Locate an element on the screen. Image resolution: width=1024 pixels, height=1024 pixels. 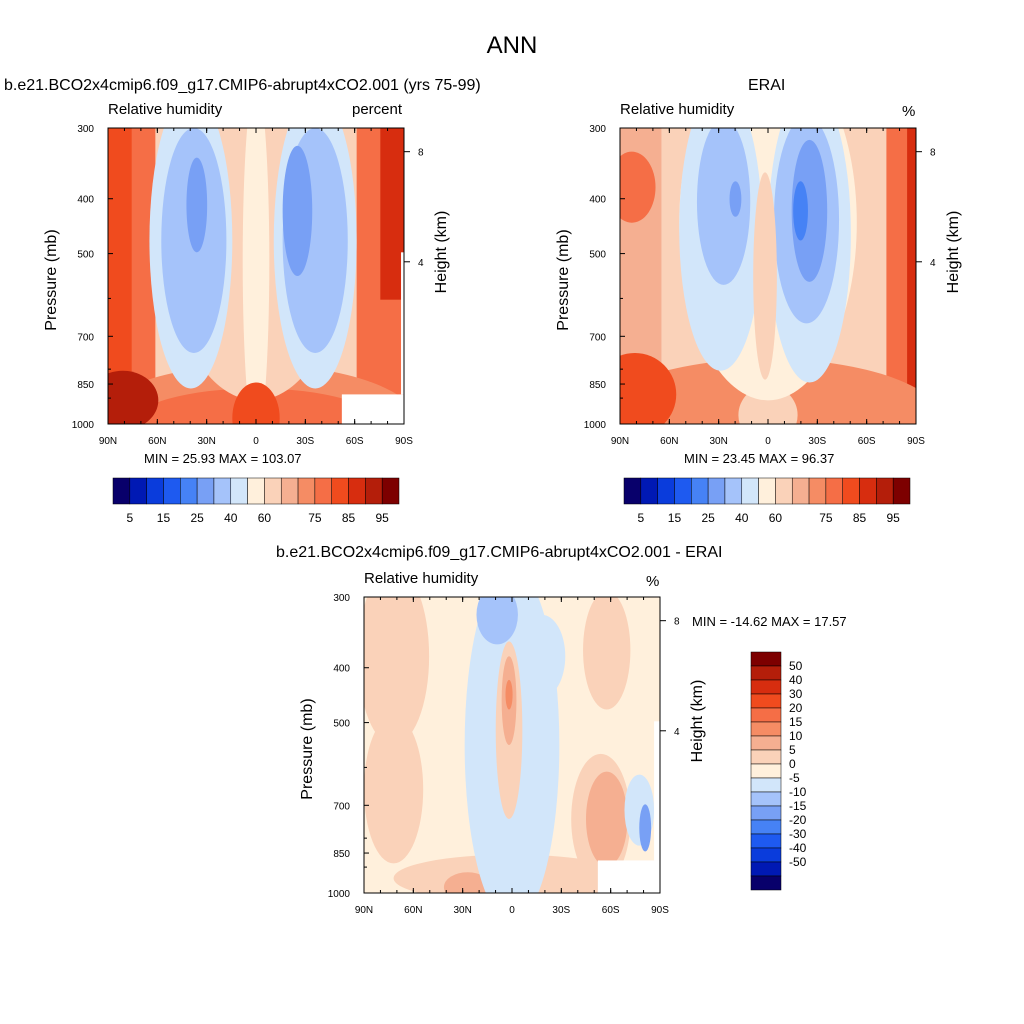
model-y2label: Height (km) is located at coordinates (441, 252).